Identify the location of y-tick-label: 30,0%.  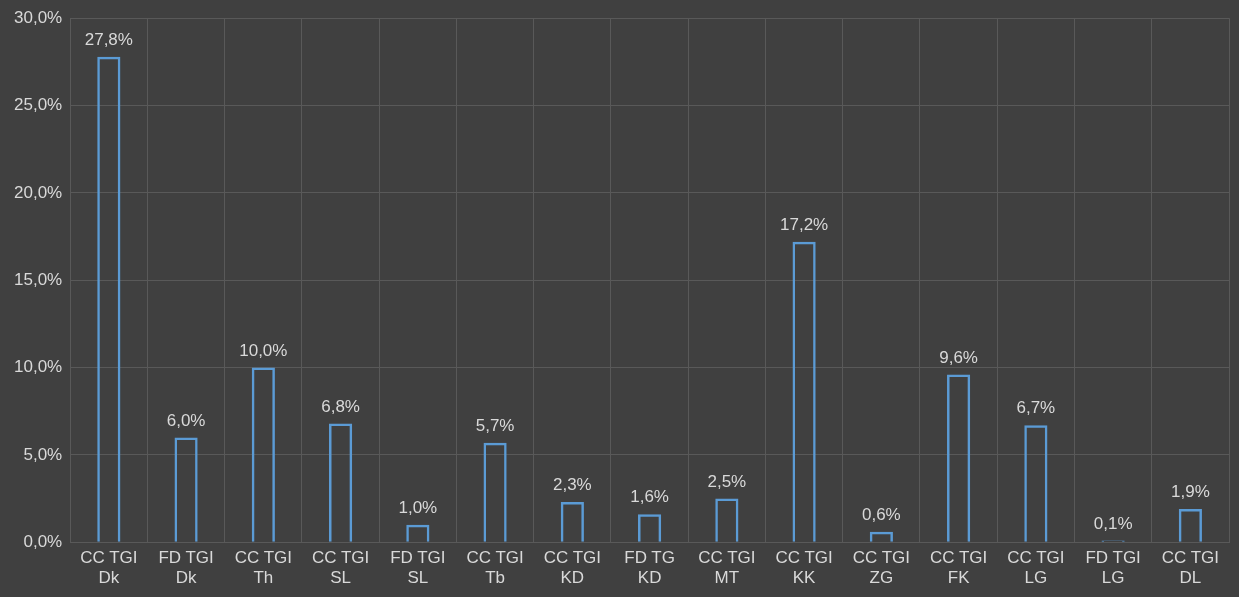
(38, 17).